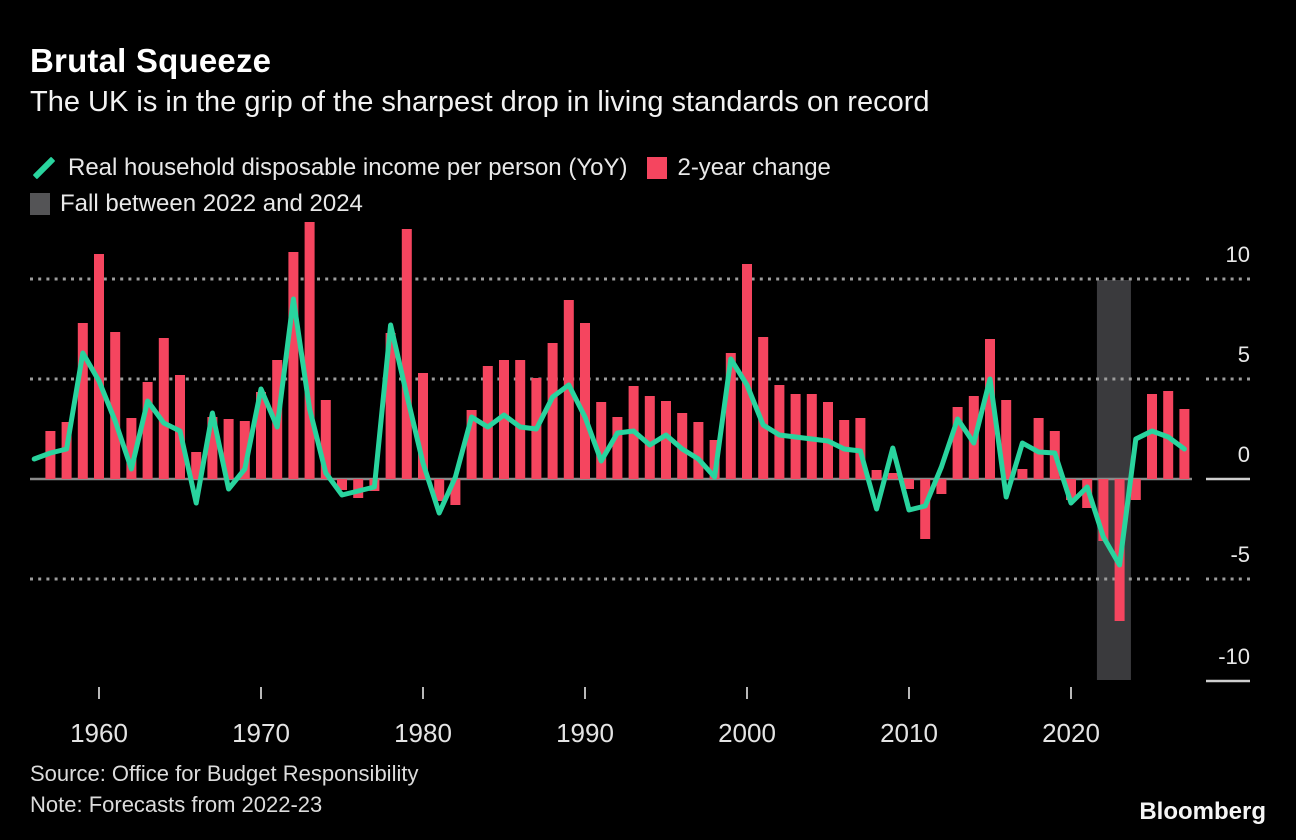  I want to click on bar-1961, so click(115, 405).